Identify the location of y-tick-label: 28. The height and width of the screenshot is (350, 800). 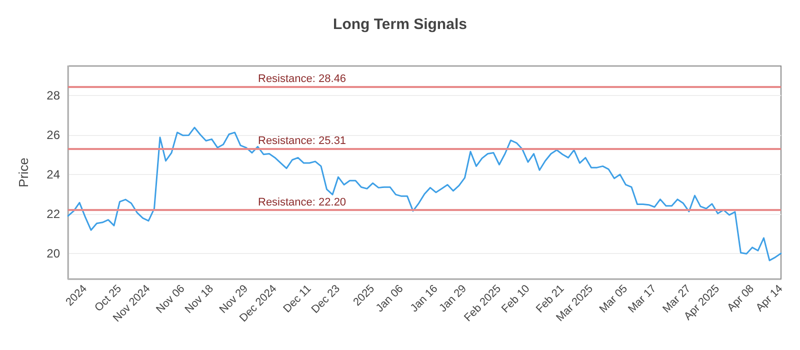
(53, 95).